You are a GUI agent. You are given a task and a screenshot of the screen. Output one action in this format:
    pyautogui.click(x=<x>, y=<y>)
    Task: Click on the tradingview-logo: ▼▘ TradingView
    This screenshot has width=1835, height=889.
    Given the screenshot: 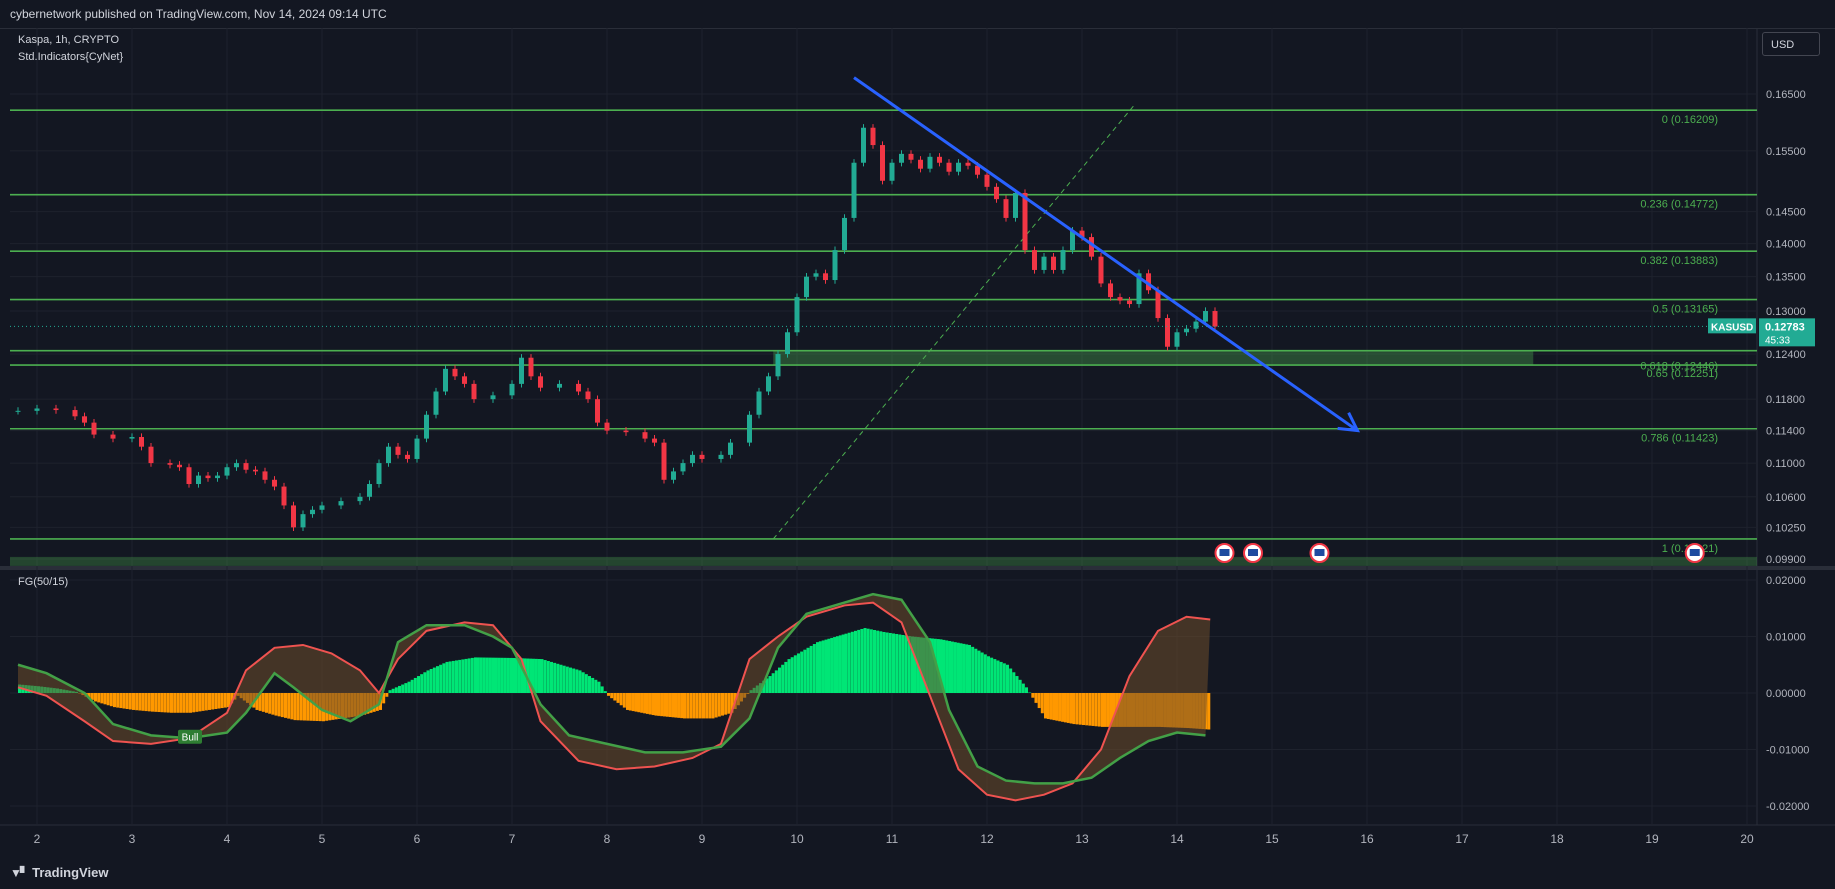 What is the action you would take?
    pyautogui.click(x=59, y=872)
    